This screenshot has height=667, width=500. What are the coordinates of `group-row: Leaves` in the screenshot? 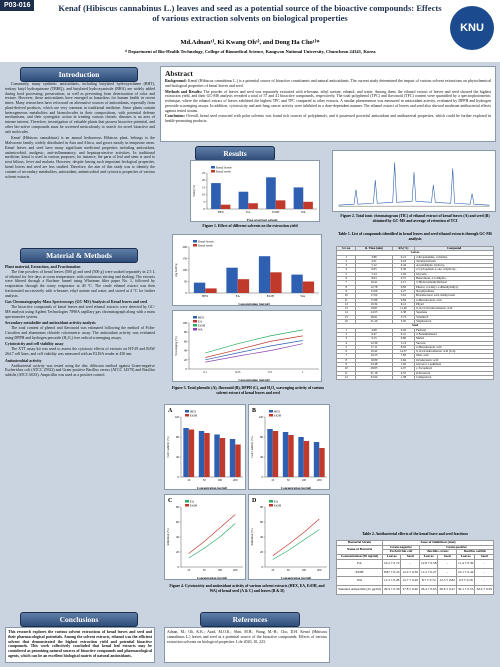 It's located at (415, 253).